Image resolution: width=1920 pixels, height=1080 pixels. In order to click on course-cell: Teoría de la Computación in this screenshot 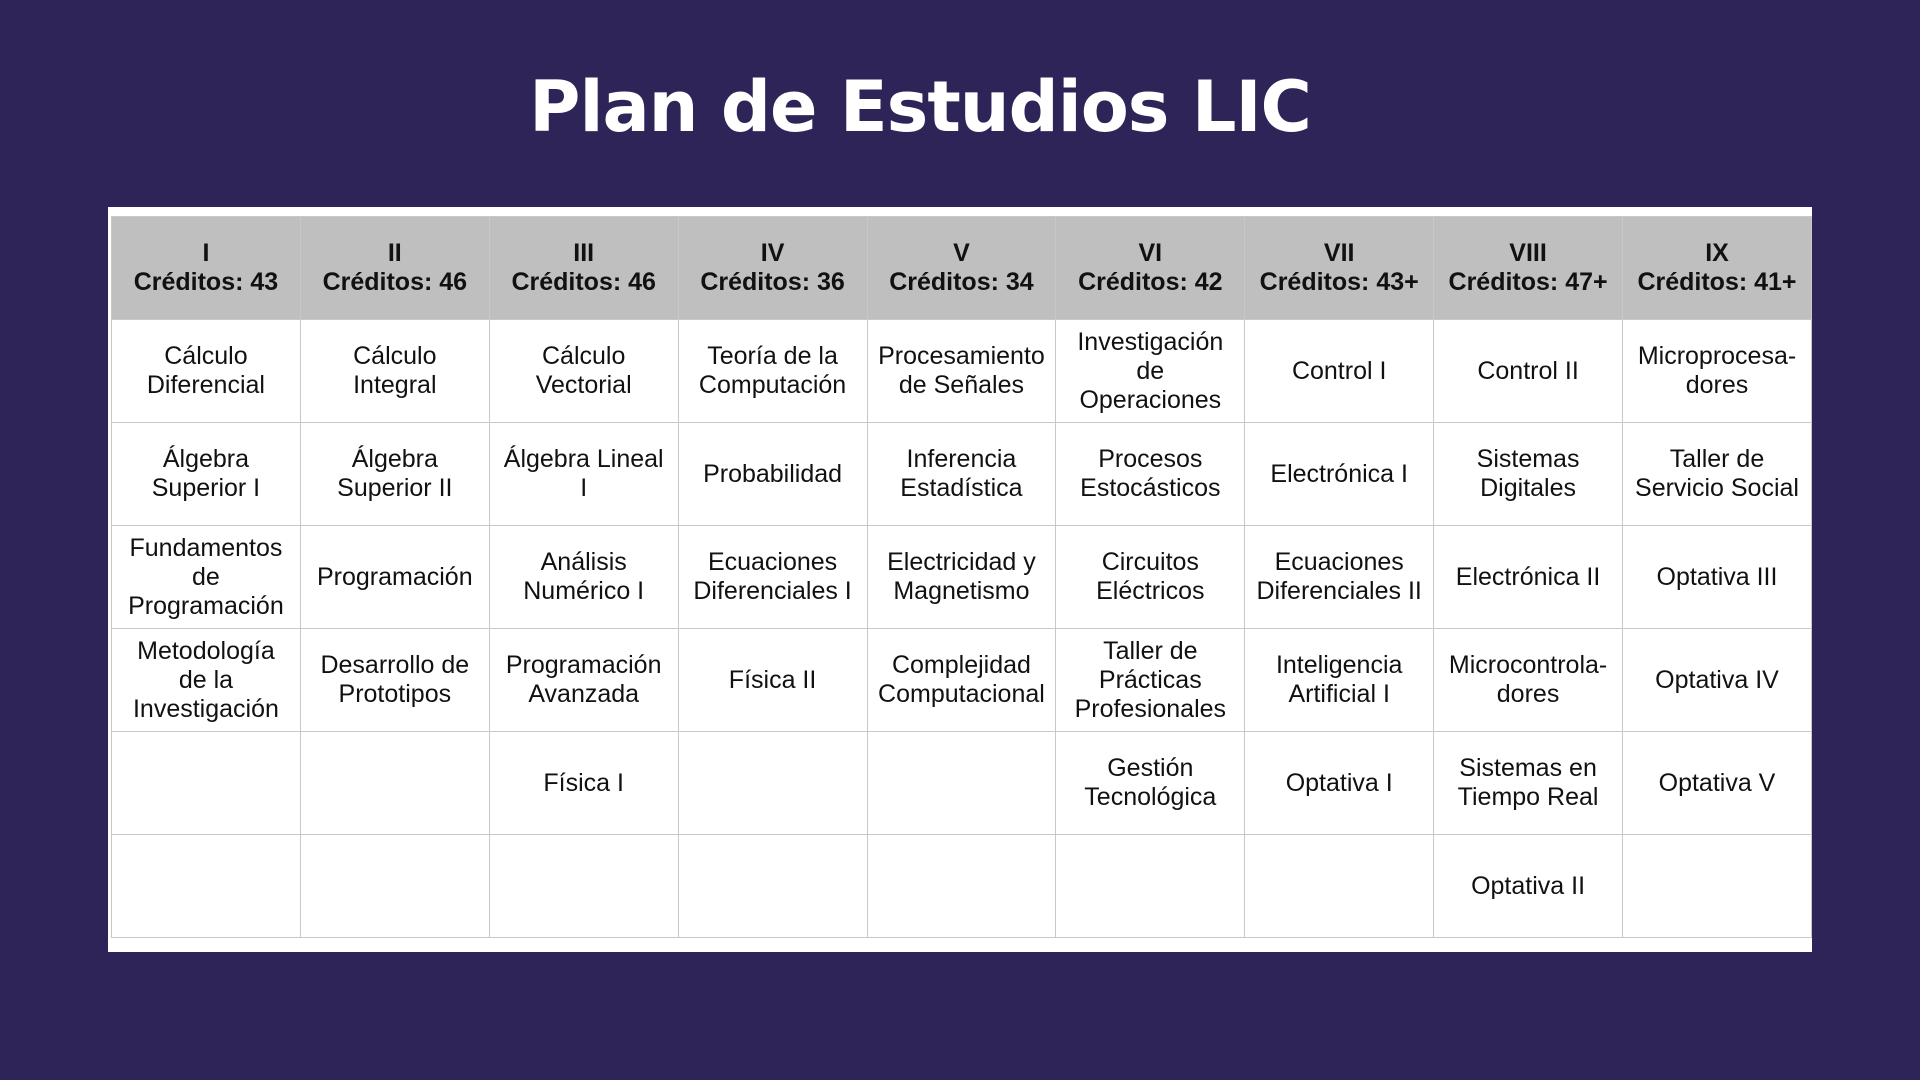, I will do `click(772, 371)`.